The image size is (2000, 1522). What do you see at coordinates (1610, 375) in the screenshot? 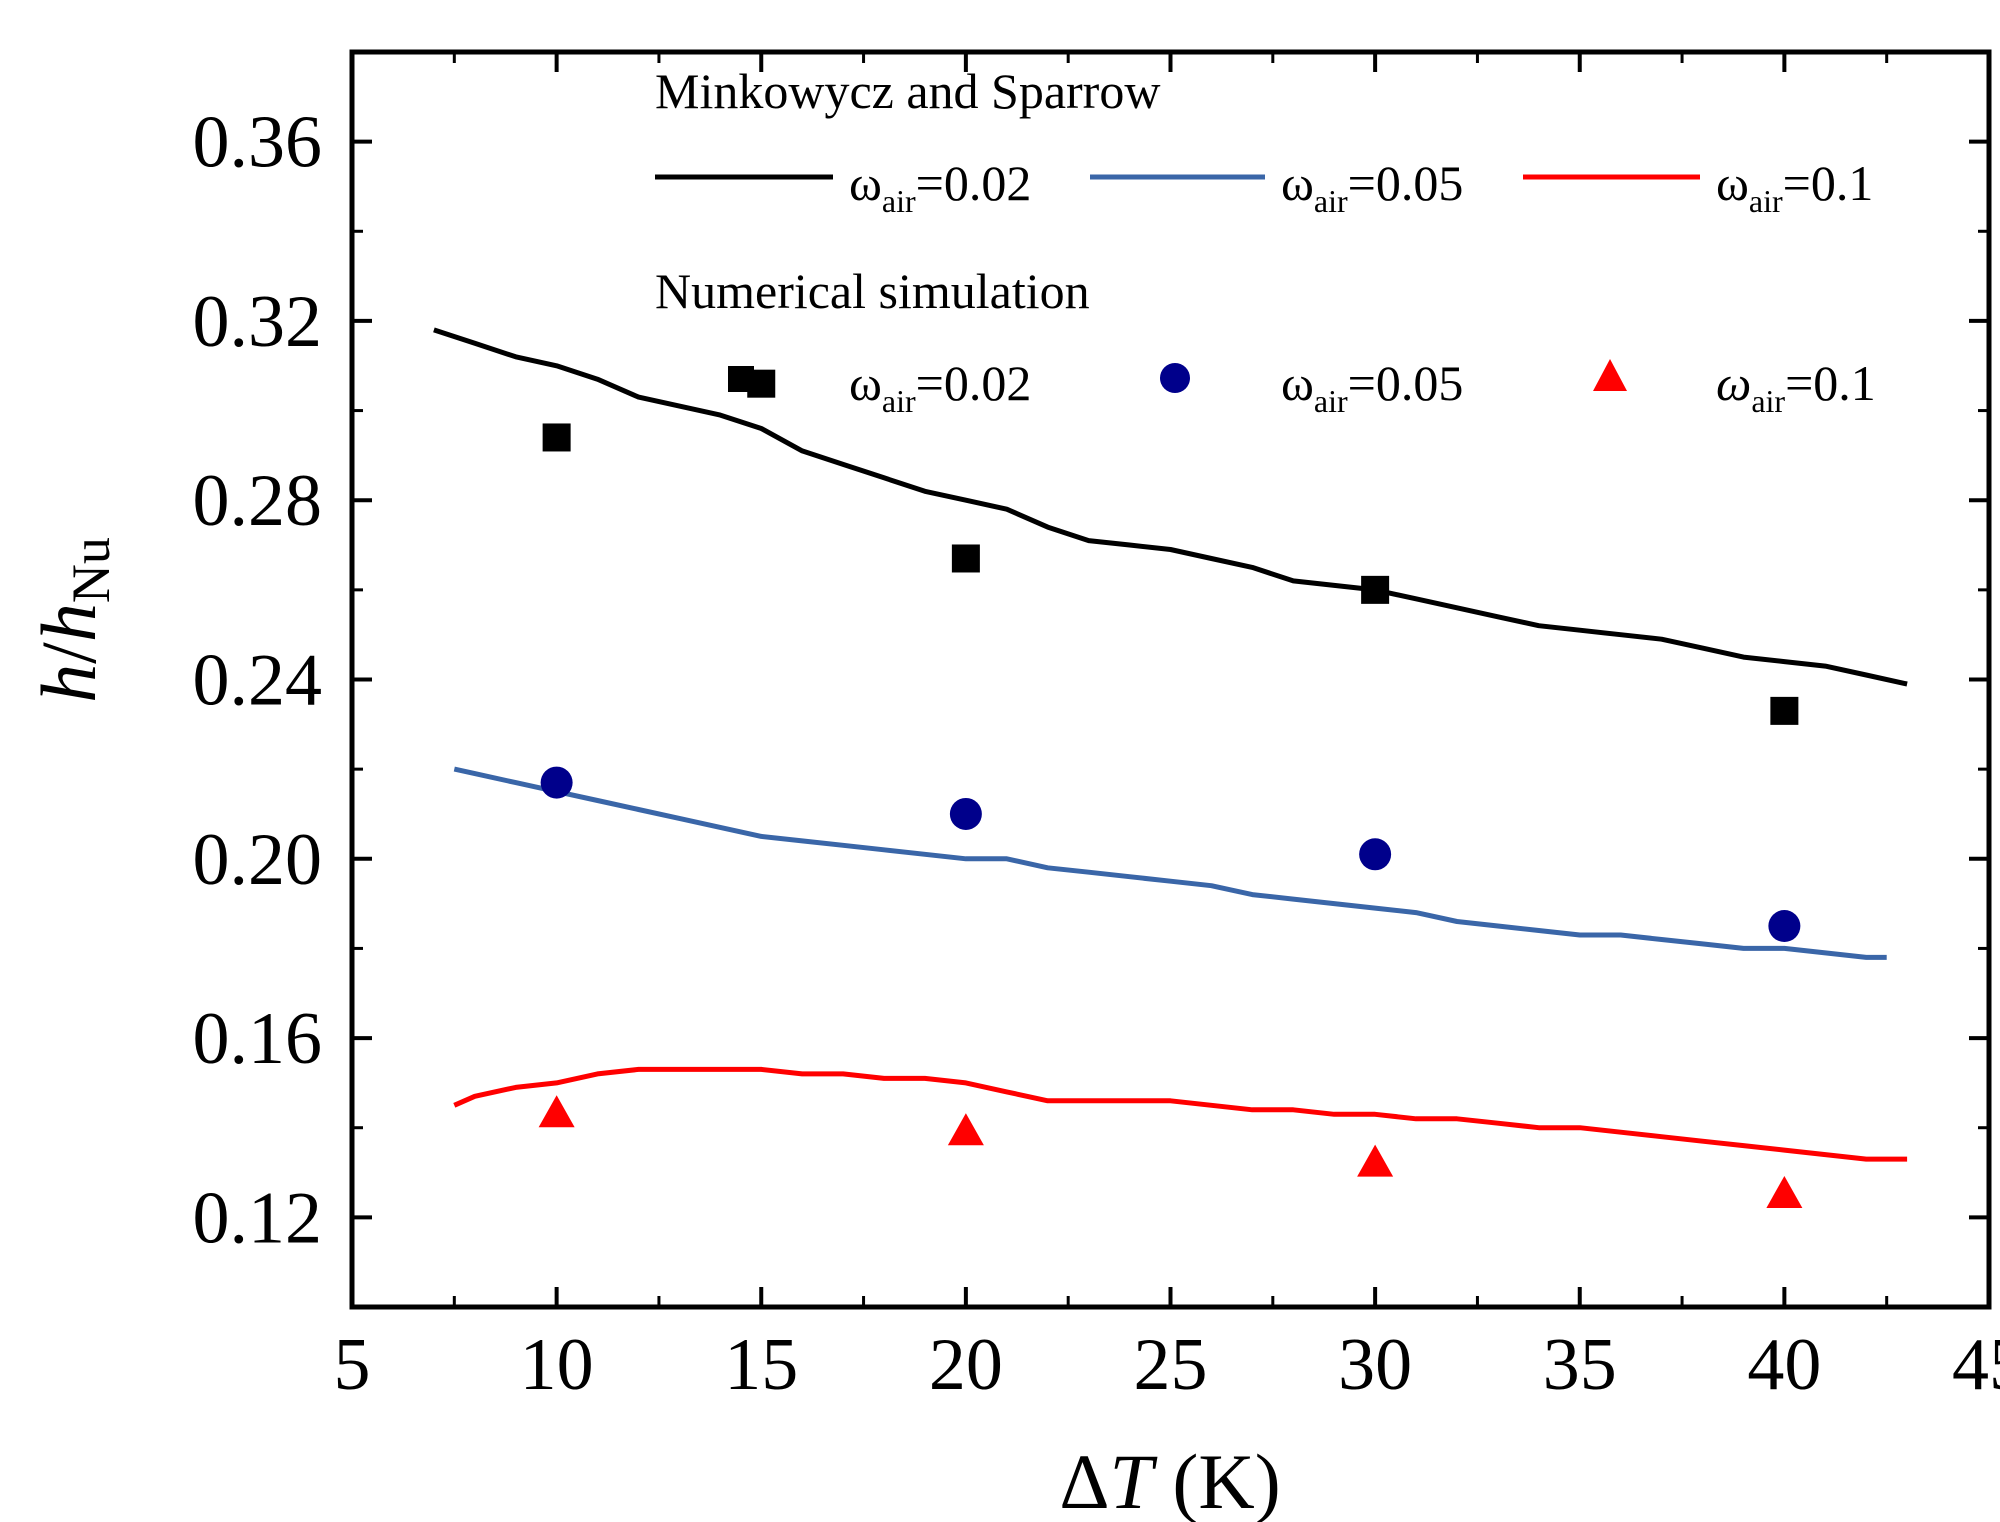
I see `legend-marker-triangle` at bounding box center [1610, 375].